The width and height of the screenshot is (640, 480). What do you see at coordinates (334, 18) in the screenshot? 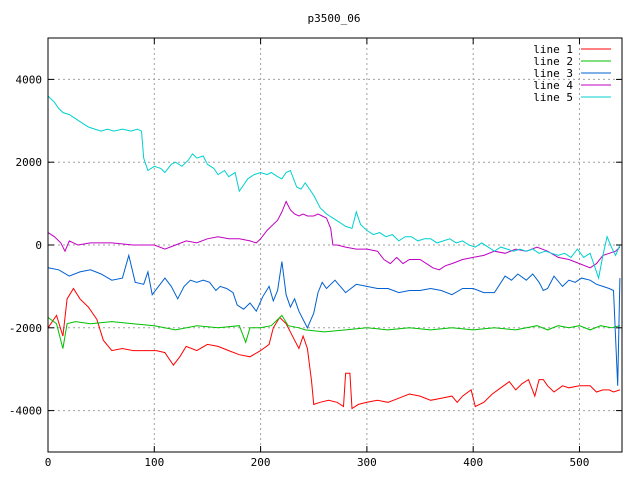
I see `chart-title: p3500_06` at bounding box center [334, 18].